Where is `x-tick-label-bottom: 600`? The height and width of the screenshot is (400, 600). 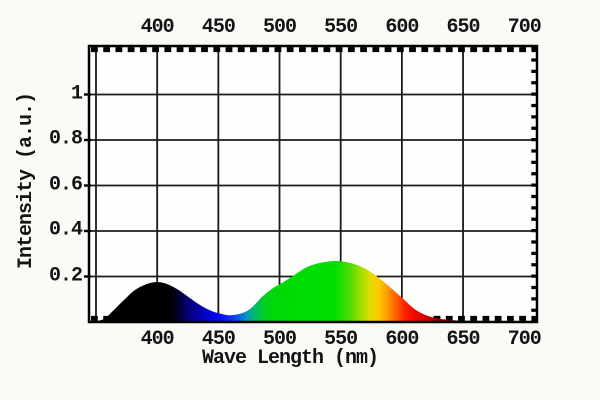 x-tick-label-bottom: 600 is located at coordinates (402, 339).